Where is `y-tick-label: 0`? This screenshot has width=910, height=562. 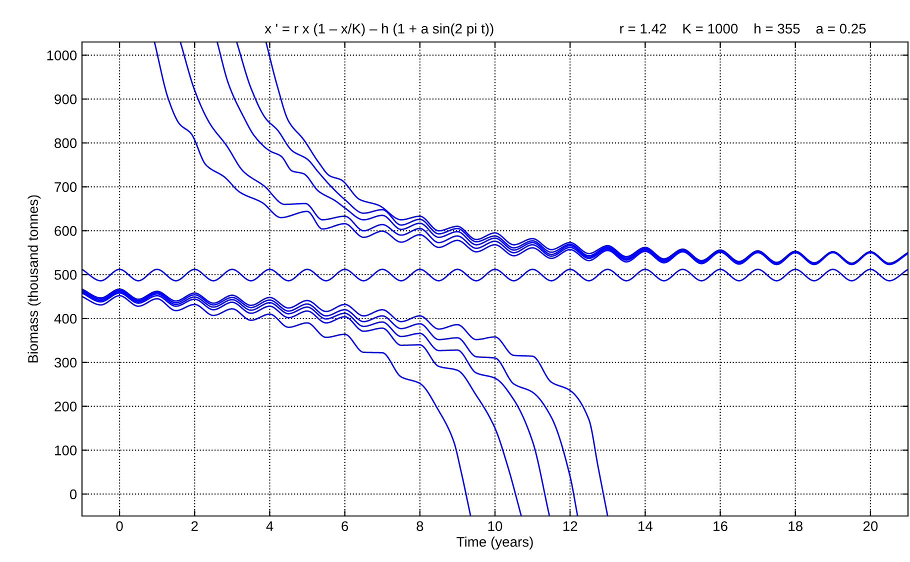
y-tick-label: 0 is located at coordinates (73, 494).